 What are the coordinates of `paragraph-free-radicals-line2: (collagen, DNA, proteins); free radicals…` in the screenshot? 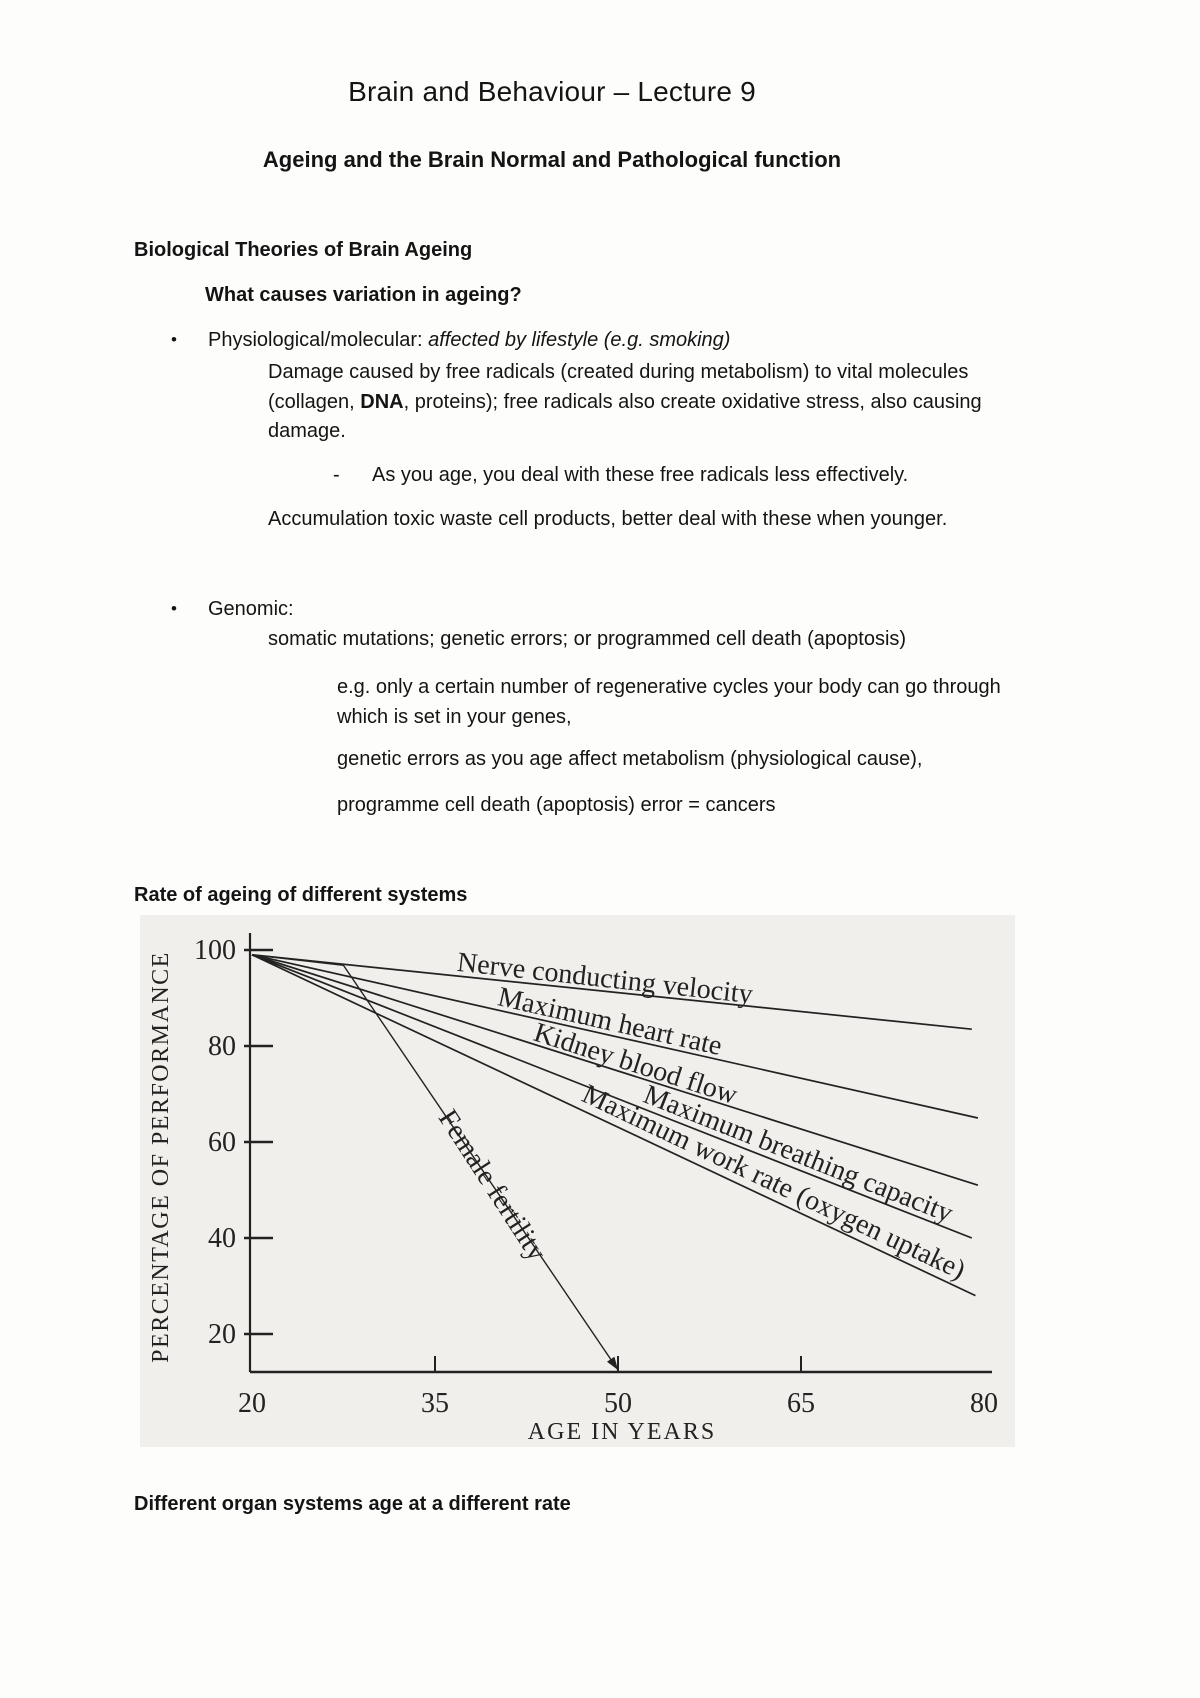 It's located at (625, 403).